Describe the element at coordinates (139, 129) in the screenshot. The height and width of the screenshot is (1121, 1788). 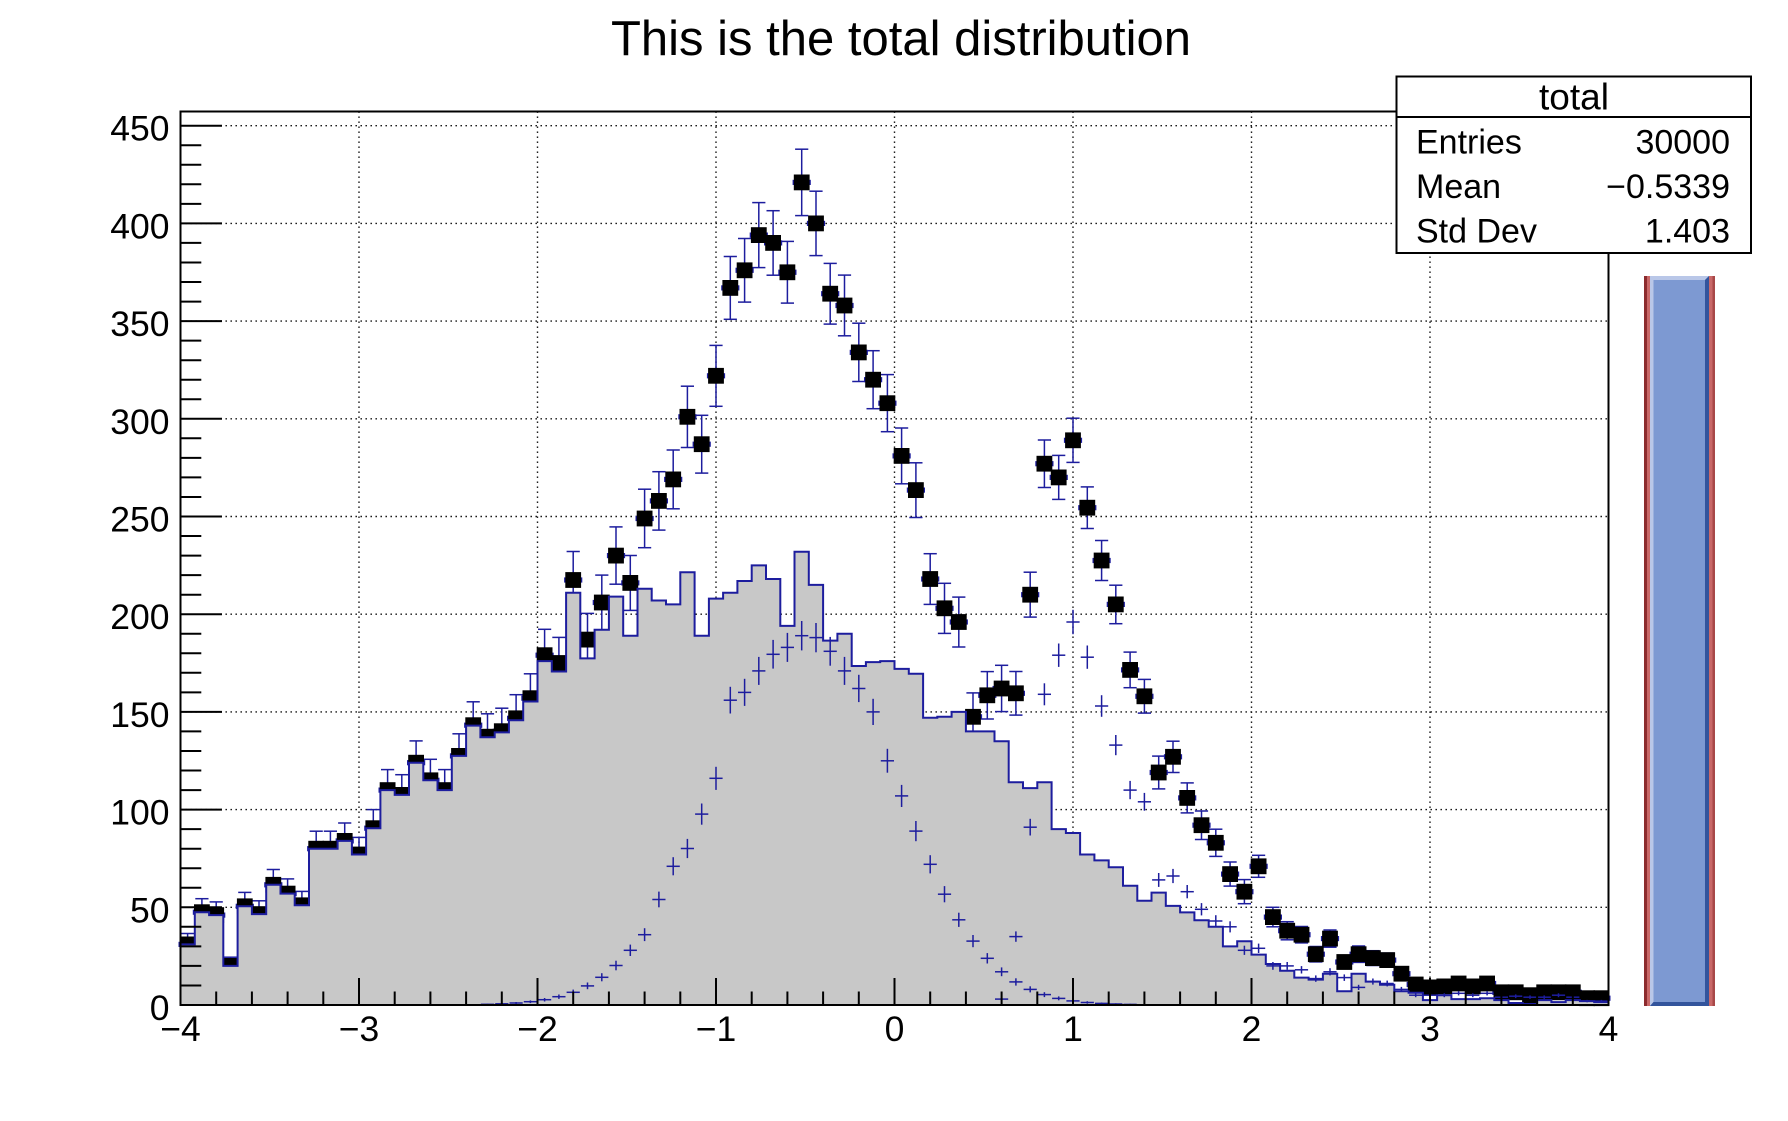
I see `svg-text: 450` at that location.